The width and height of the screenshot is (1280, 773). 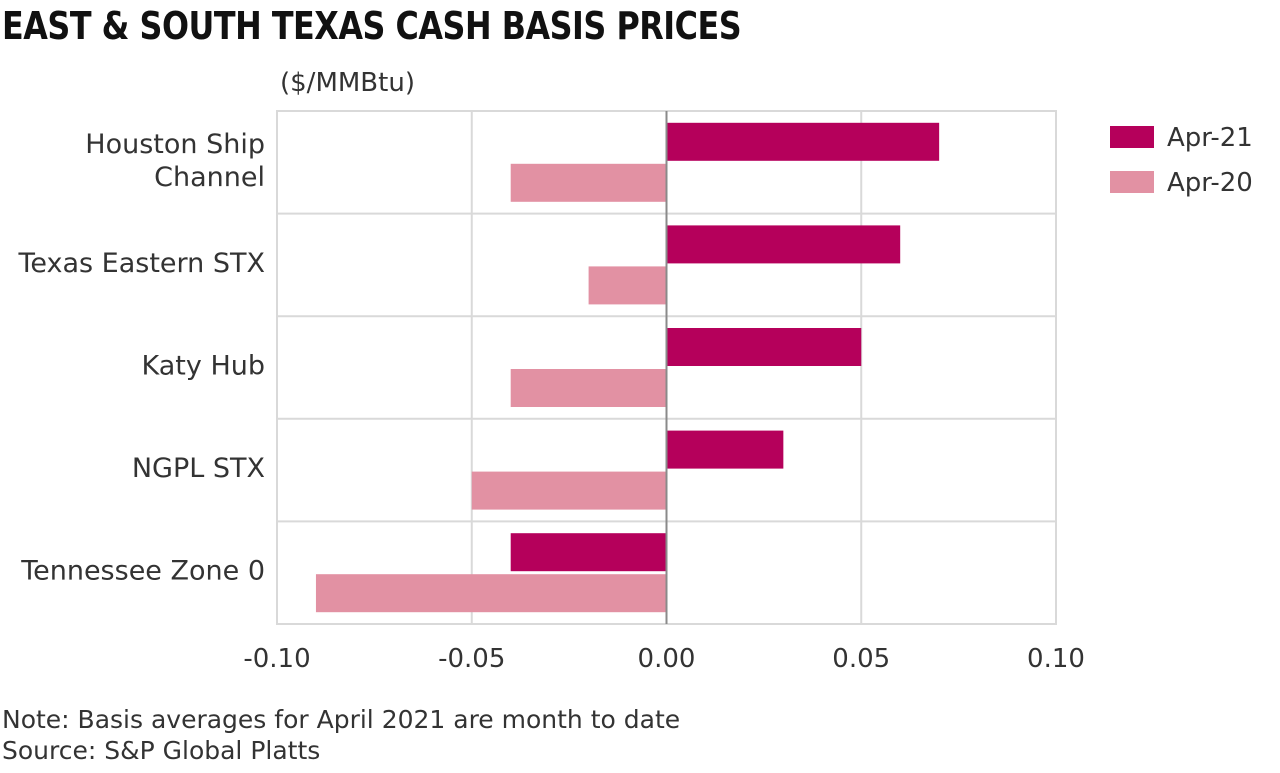 What do you see at coordinates (471, 659) in the screenshot?
I see `x-tick-label: -0.05` at bounding box center [471, 659].